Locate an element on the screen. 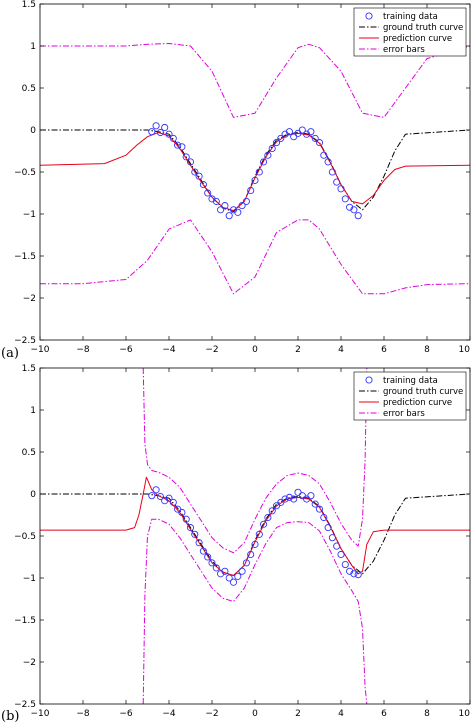 This screenshot has width=474, height=724. legend-label: ground truth curve is located at coordinates (423, 28).